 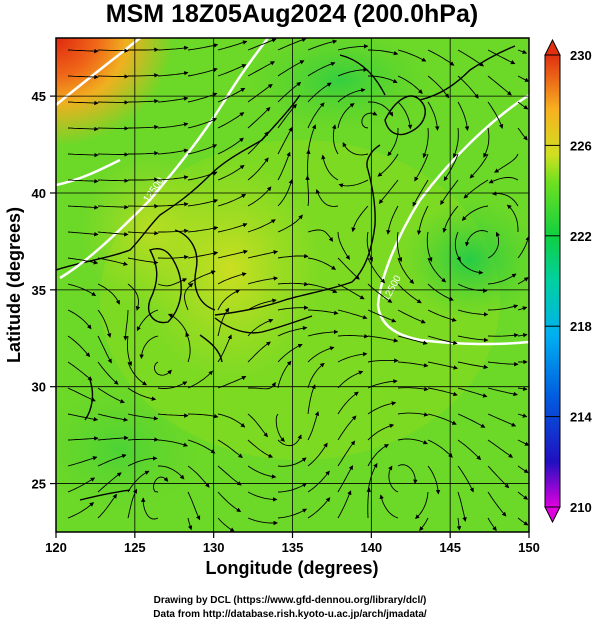 I want to click on x-tick-label: 120, so click(x=56, y=547).